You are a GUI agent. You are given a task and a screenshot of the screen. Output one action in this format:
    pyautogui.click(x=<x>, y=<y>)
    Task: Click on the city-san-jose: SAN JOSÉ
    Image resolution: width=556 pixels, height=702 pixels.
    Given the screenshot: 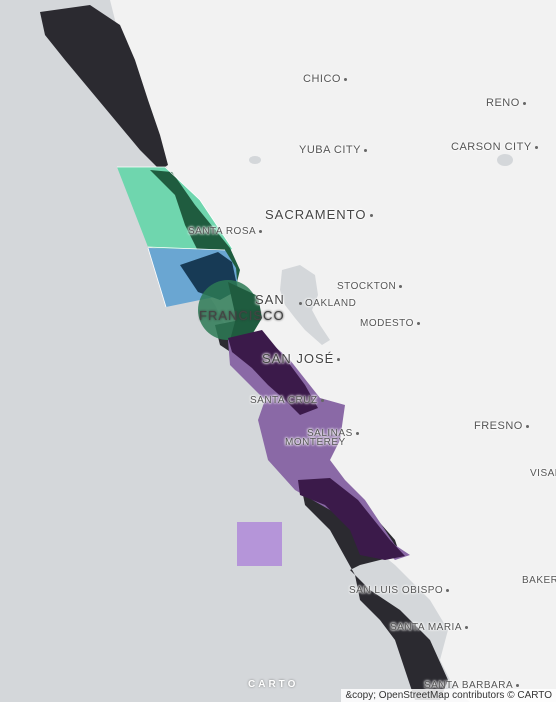 What is the action you would take?
    pyautogui.click(x=301, y=358)
    